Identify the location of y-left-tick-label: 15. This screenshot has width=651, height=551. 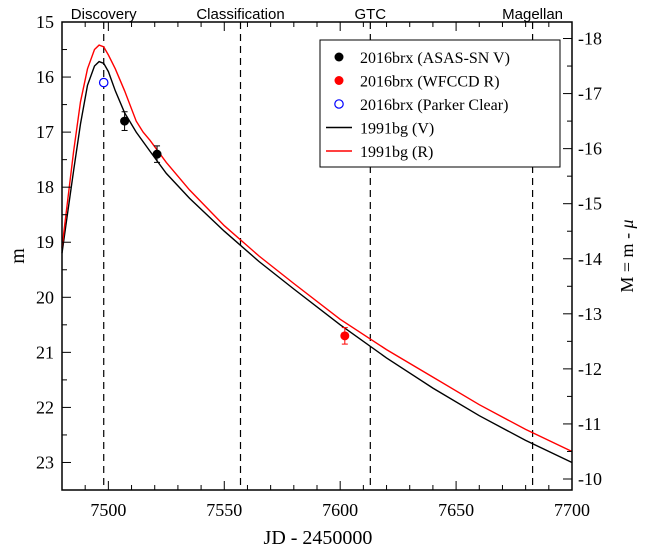
(45, 22).